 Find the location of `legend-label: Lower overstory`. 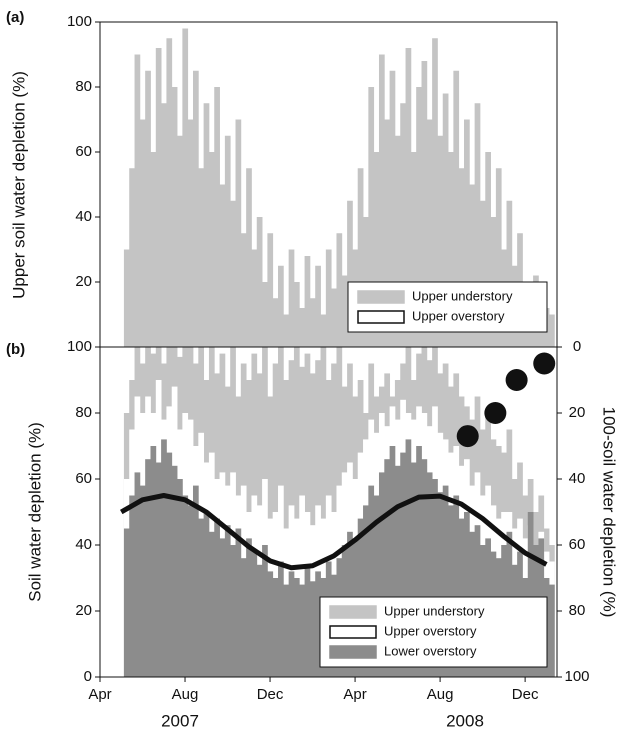

legend-label: Lower overstory is located at coordinates (430, 650).